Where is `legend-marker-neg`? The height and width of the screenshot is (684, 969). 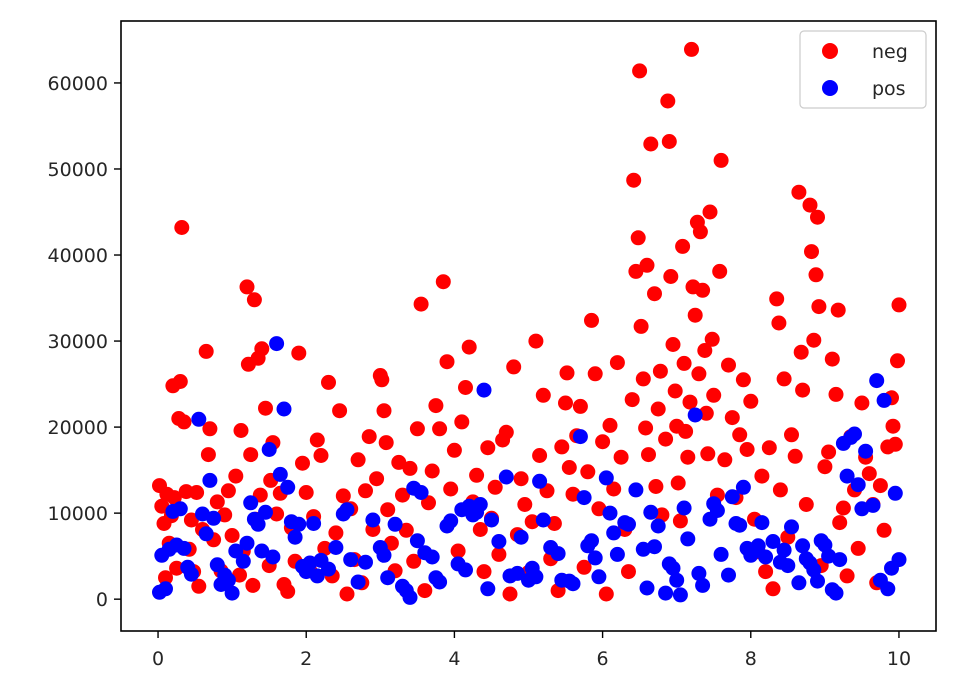
legend-marker-neg is located at coordinates (830, 51).